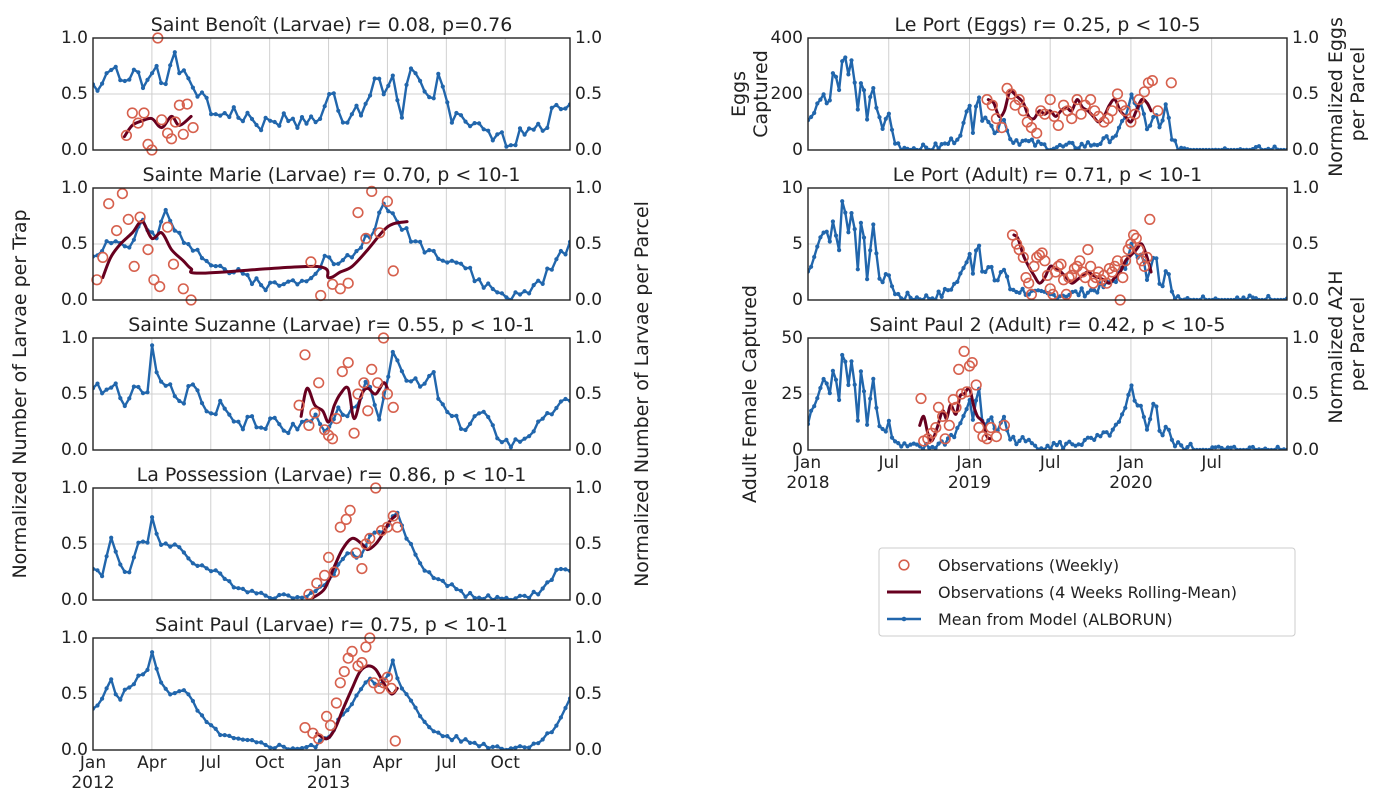 The image size is (1386, 793). What do you see at coordinates (1087, 592) in the screenshot?
I see `legend-box` at bounding box center [1087, 592].